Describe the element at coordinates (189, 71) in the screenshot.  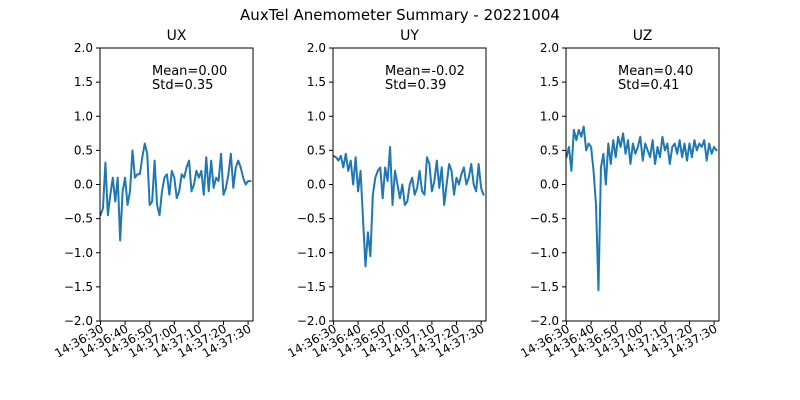
I see `mean-annotation: Mean=0.00` at that location.